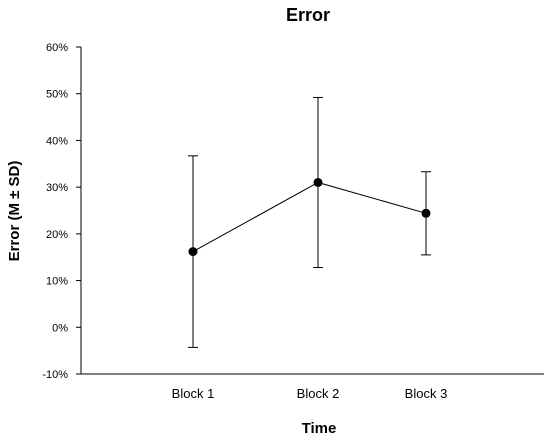 This screenshot has height=443, width=550. Describe the element at coordinates (319, 428) in the screenshot. I see `x-axis-title: Time` at that location.